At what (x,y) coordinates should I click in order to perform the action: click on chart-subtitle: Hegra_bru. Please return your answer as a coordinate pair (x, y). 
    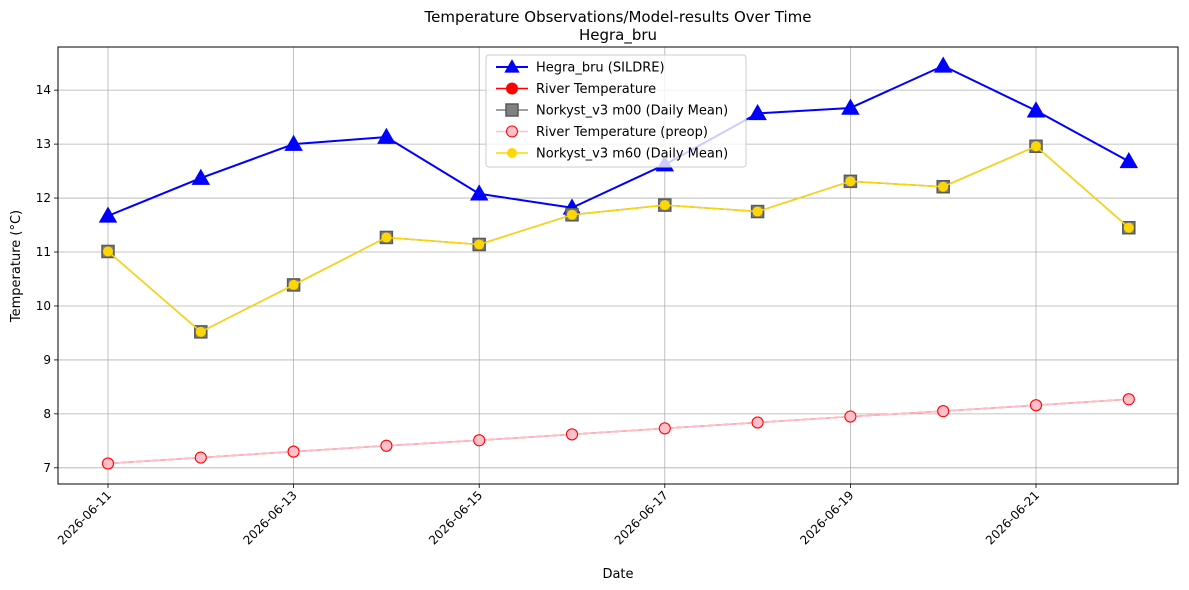
    Looking at the image, I should click on (618, 35).